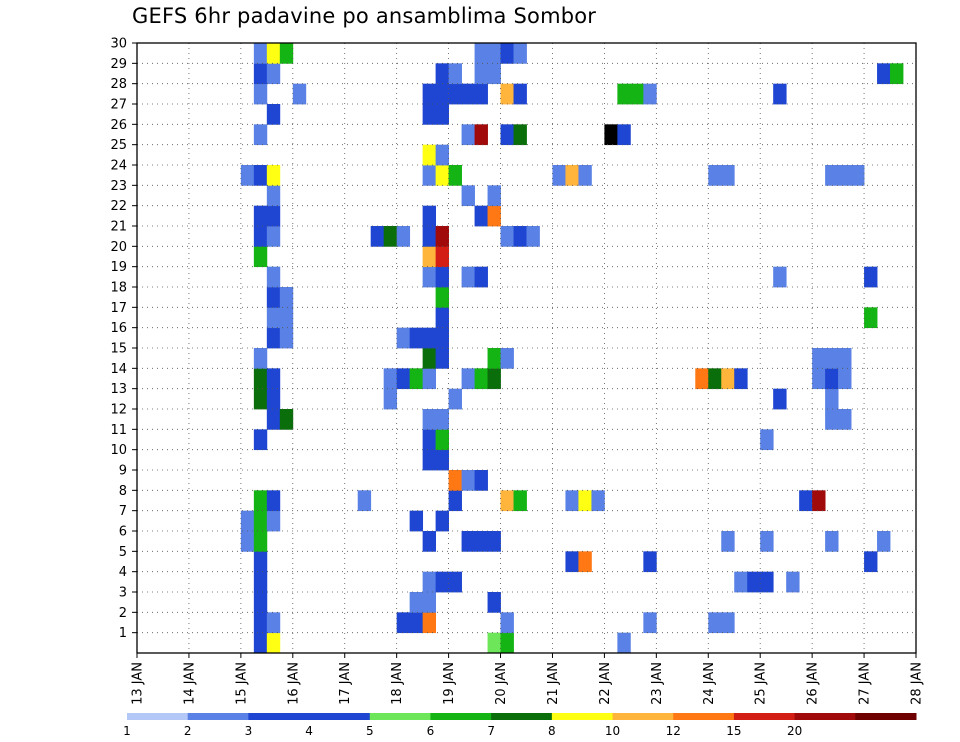  Describe the element at coordinates (118, 247) in the screenshot. I see `y-tick-label: 20` at that location.